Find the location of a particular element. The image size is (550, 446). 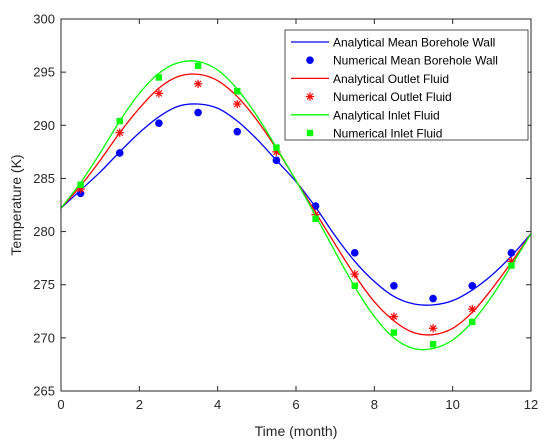

legend-entry: Analytical Inlet Fluid is located at coordinates (365, 115).